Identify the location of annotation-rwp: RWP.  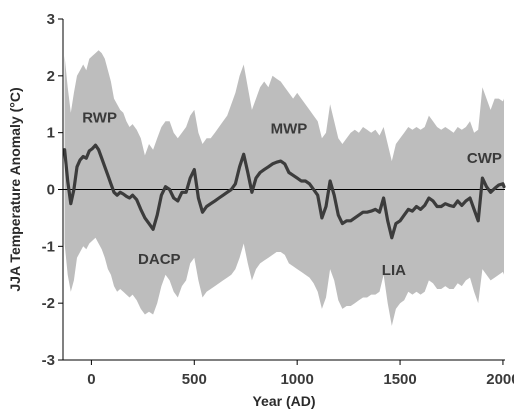
(99, 117).